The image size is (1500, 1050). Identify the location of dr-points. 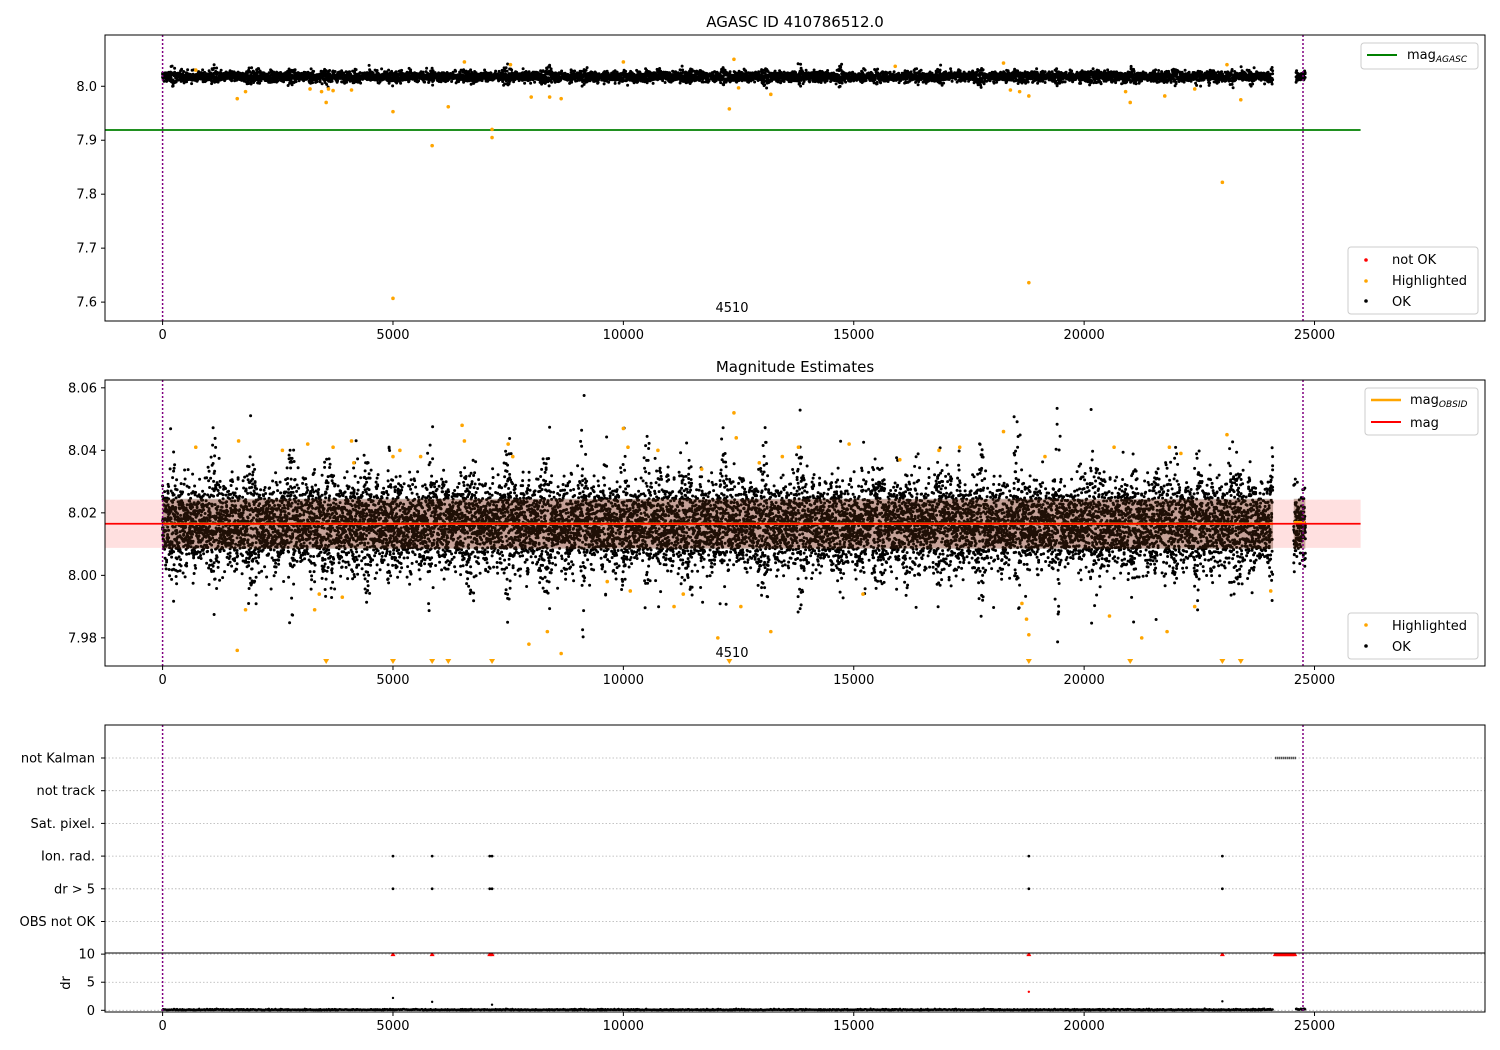
(734, 1009).